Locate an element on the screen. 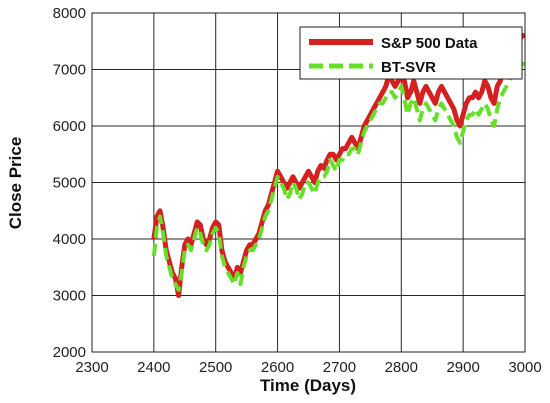 The height and width of the screenshot is (403, 550). x-tick-label-3000: 3000 is located at coordinates (524, 367).